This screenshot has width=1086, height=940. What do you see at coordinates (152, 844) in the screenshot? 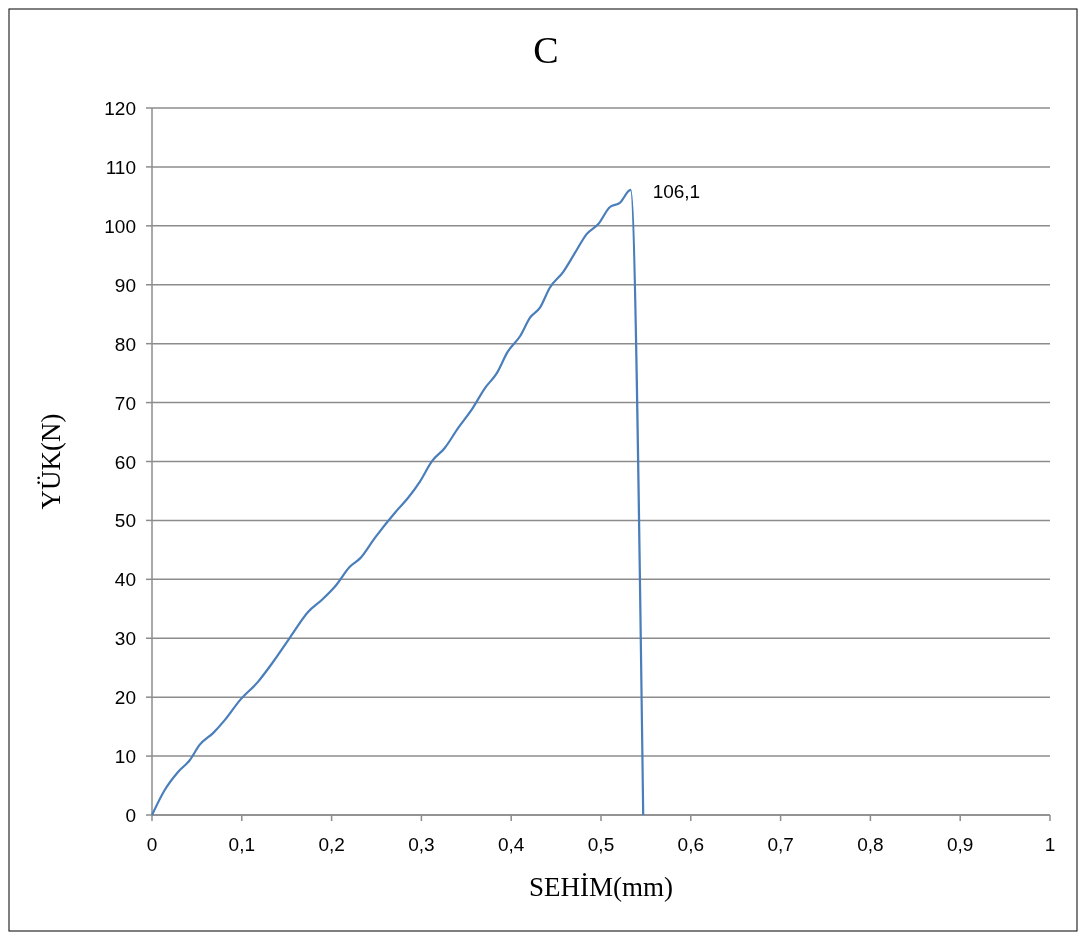
I see `x-tick-label: 0` at bounding box center [152, 844].